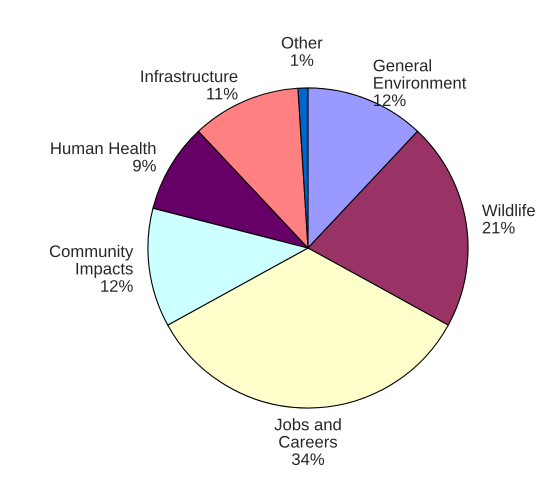 The height and width of the screenshot is (494, 550). I want to click on slice-label: Wildlife, so click(508, 210).